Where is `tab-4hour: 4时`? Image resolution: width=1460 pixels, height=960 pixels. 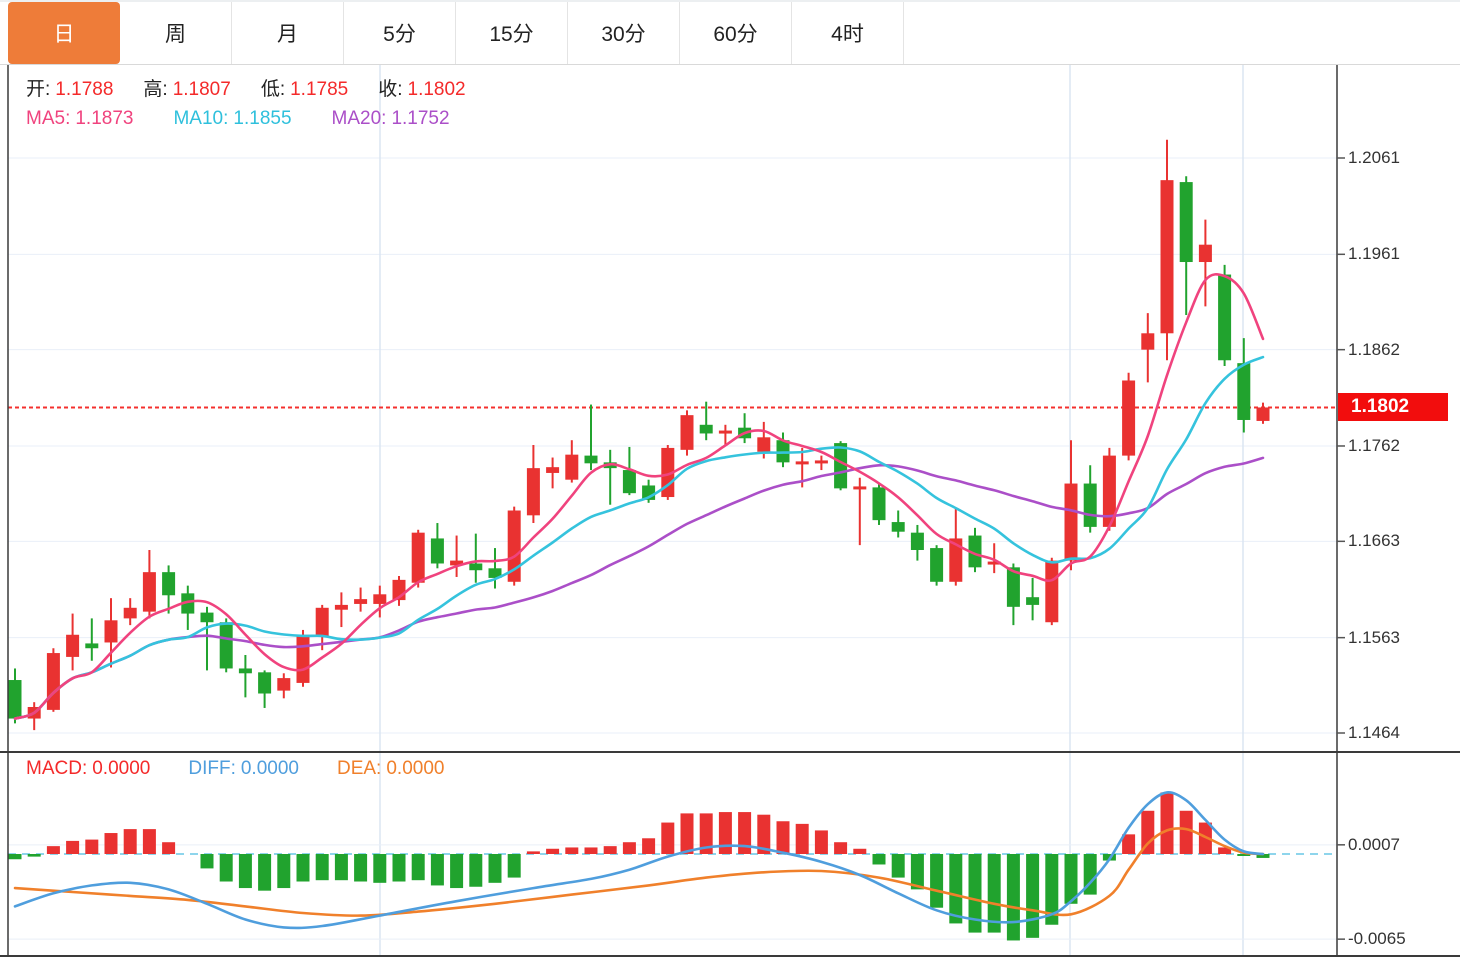 tab-4hour: 4时 is located at coordinates (848, 33).